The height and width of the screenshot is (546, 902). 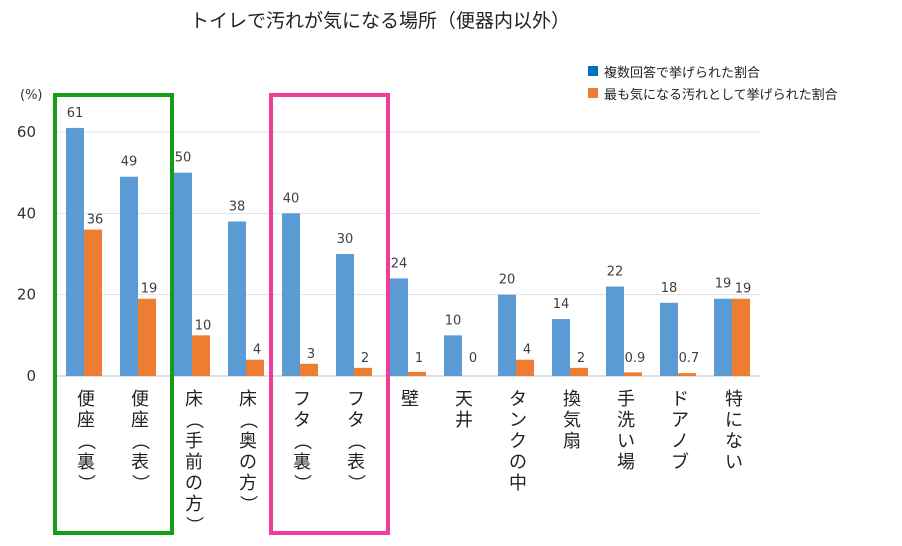 I want to click on legend-label-series-1: 複数回答で挙げられた割合, so click(x=682, y=73).